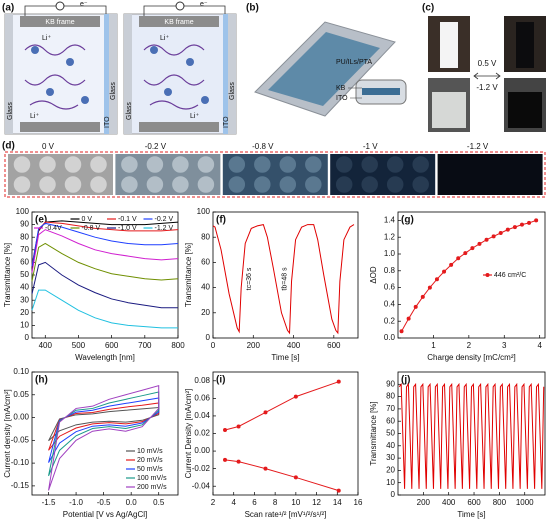  I want to click on voltage-label: 0 V, so click(48, 146).